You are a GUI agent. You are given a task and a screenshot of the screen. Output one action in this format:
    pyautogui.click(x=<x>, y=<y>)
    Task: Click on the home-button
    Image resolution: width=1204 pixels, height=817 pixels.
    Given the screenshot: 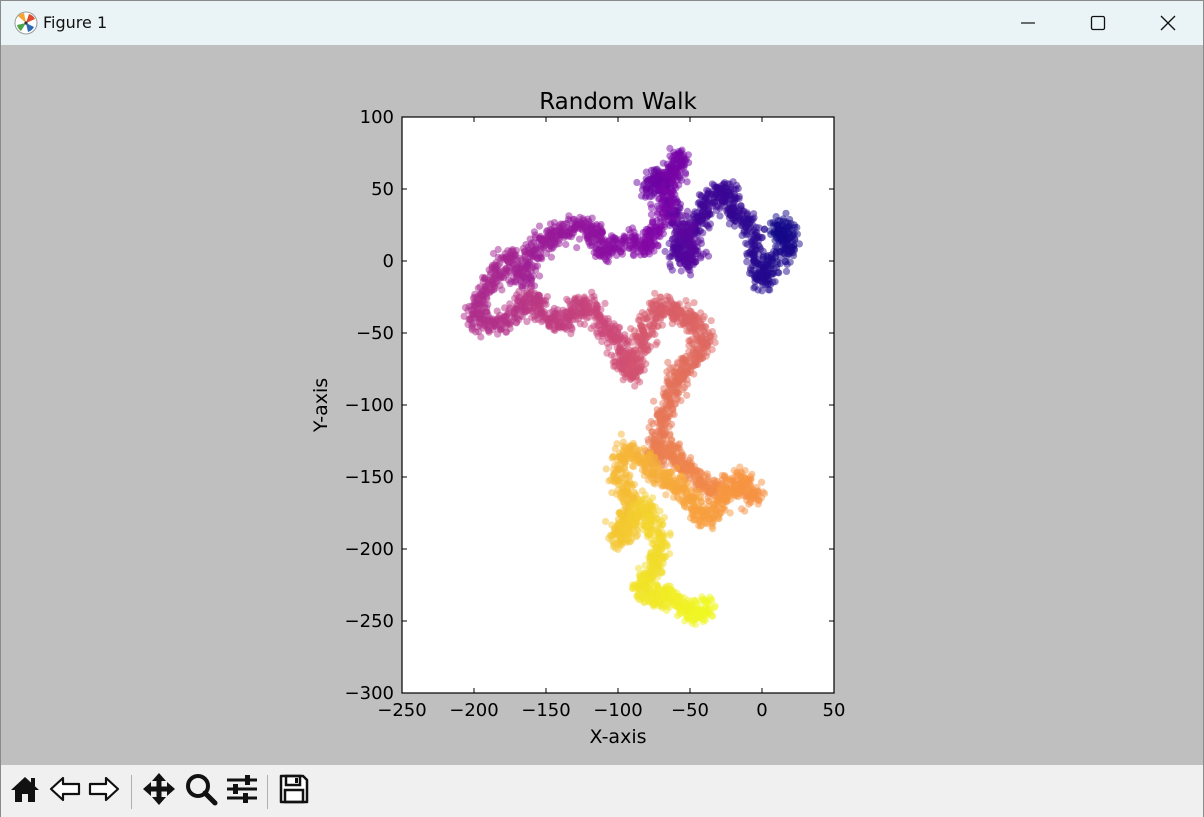 What is the action you would take?
    pyautogui.click(x=25, y=791)
    